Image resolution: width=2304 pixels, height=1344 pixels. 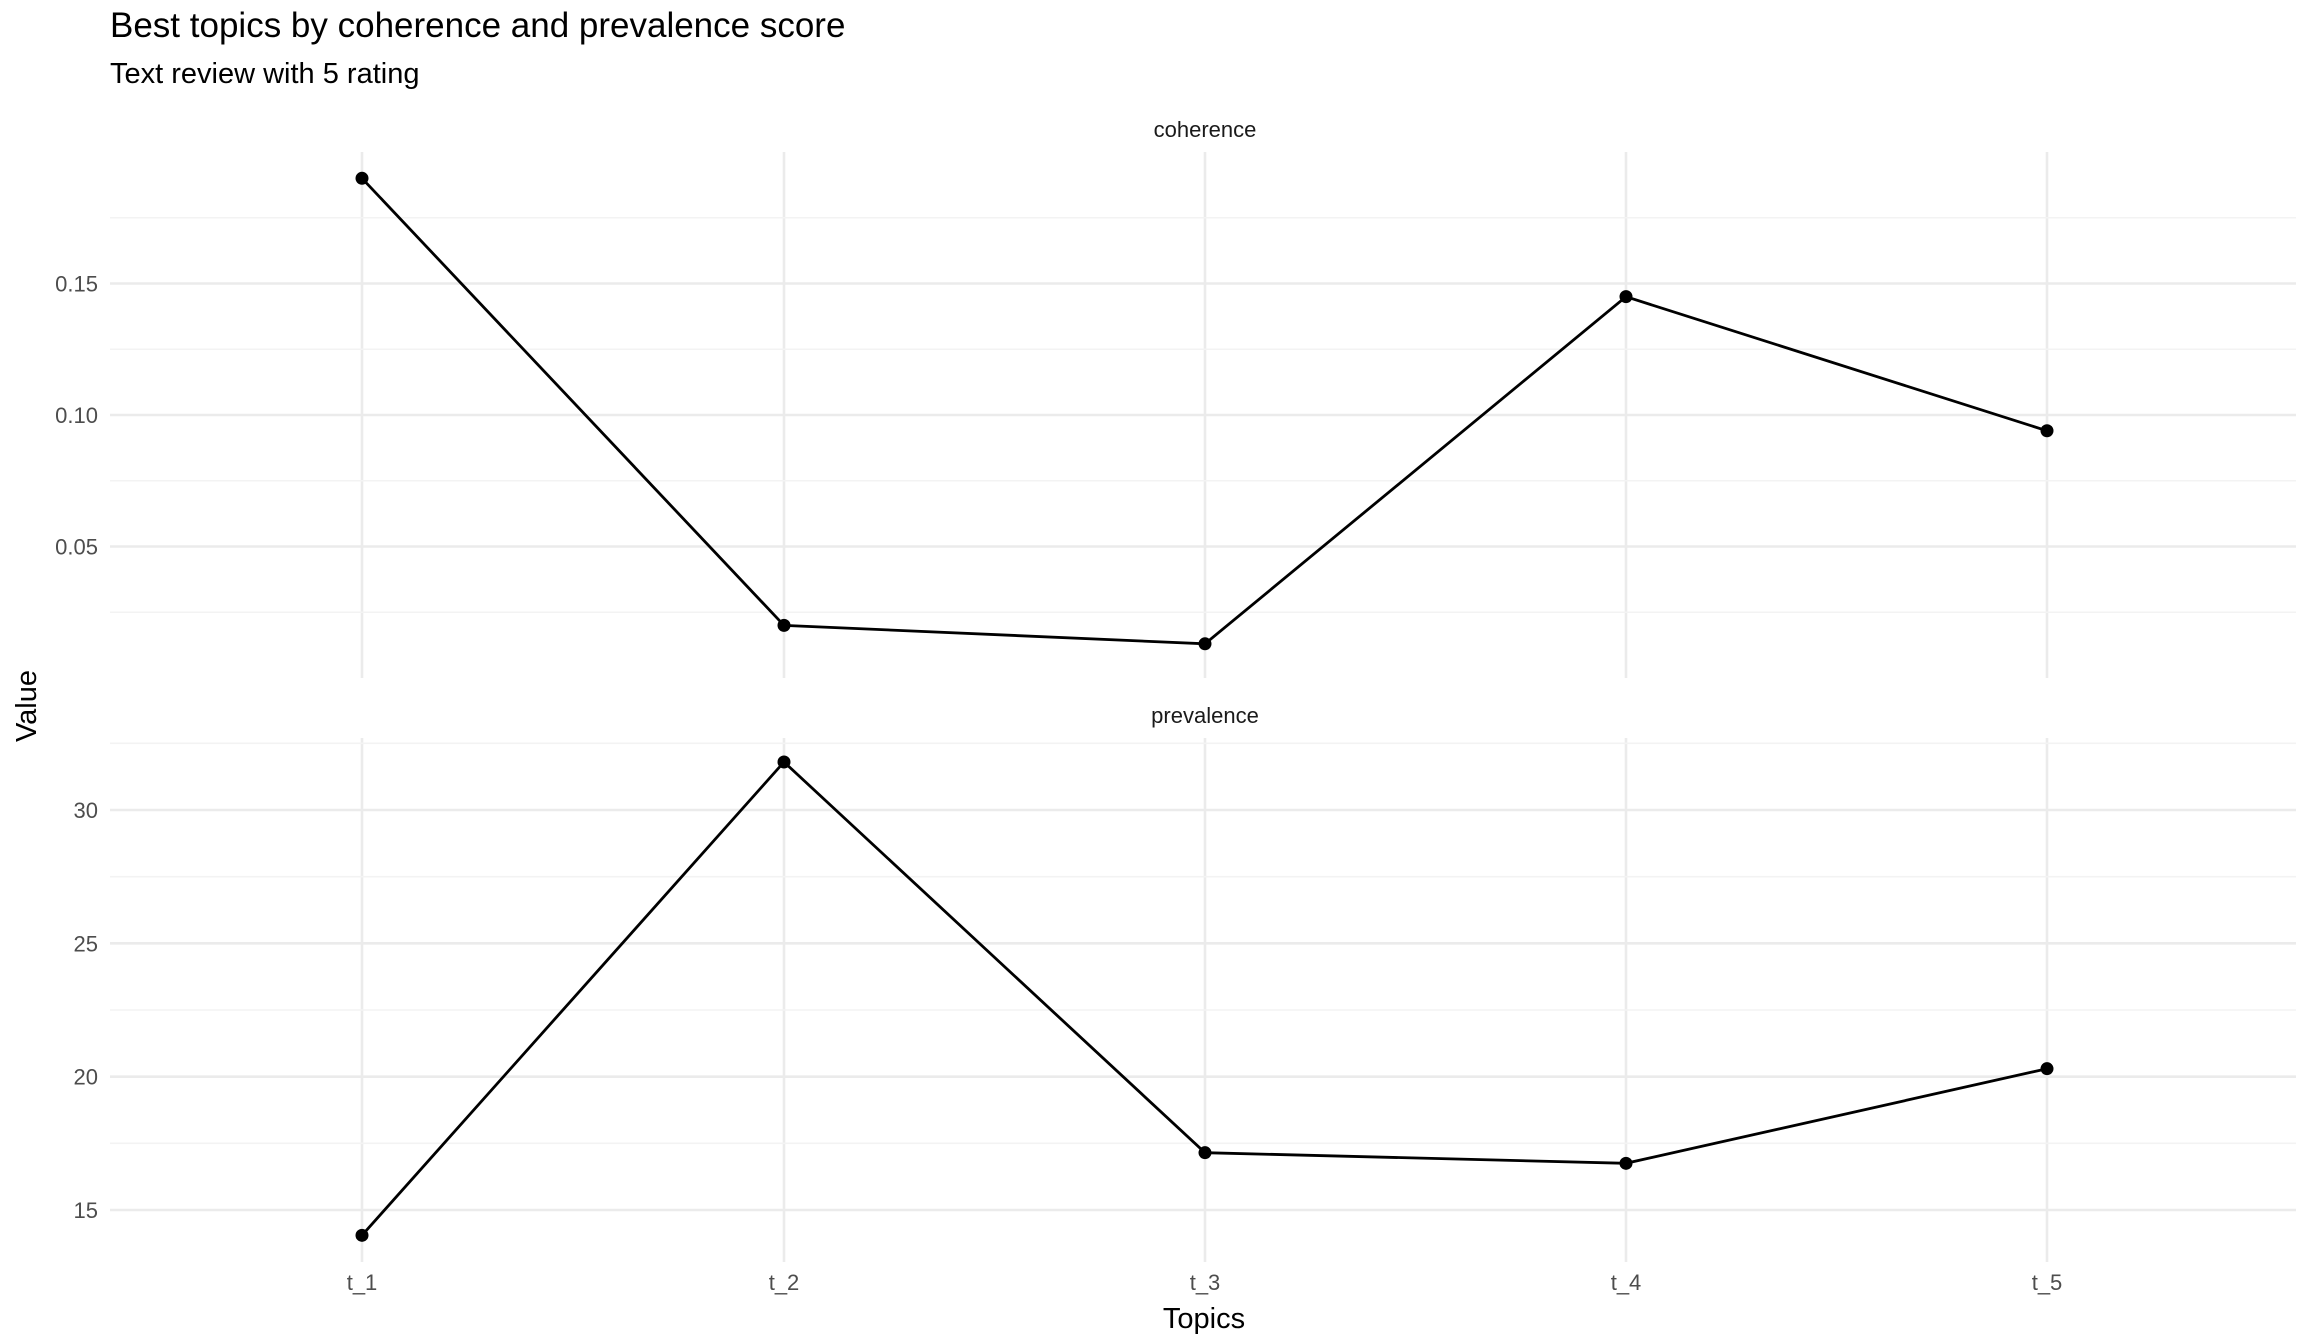 I want to click on x-tick-label-t_4: t_4, so click(x=1626, y=1282).